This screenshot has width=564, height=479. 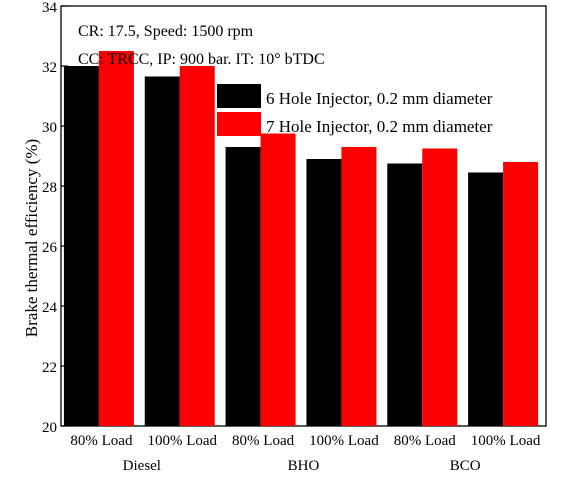 What do you see at coordinates (31, 238) in the screenshot?
I see `y-axis-label: Brake thermal efficiency (%)` at bounding box center [31, 238].